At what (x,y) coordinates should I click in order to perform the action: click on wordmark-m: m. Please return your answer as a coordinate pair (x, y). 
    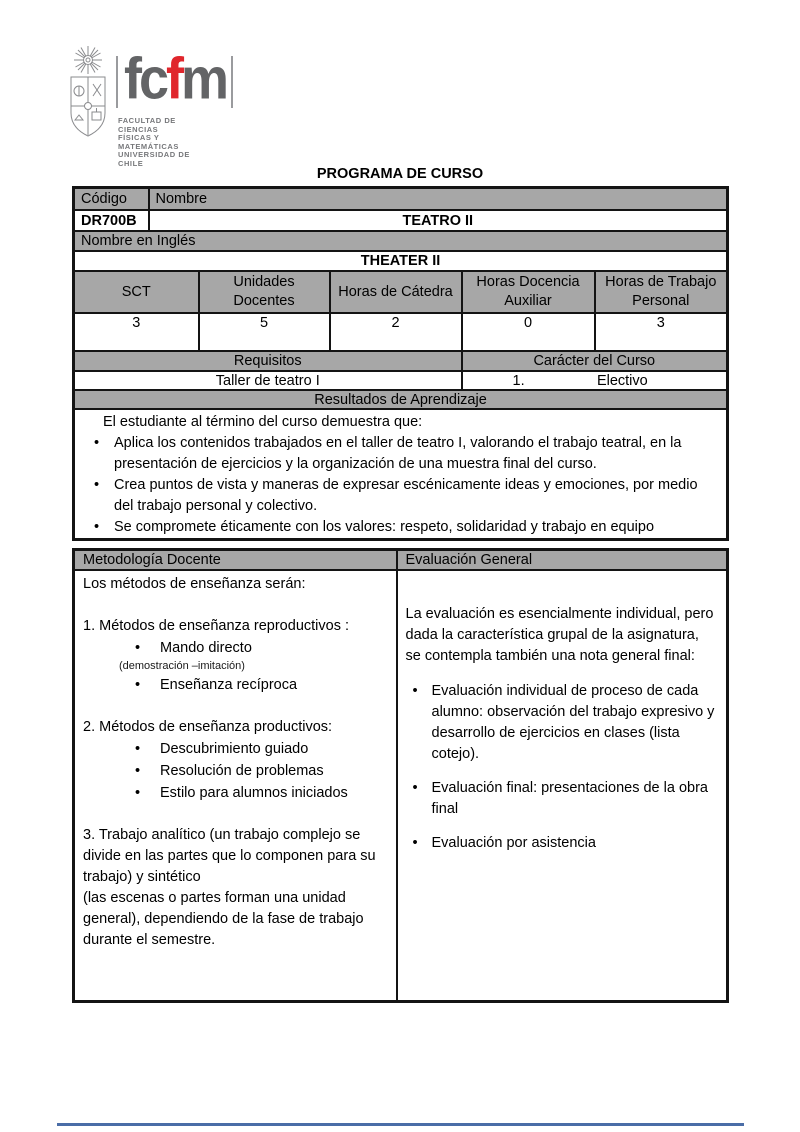
    Looking at the image, I should click on (205, 79).